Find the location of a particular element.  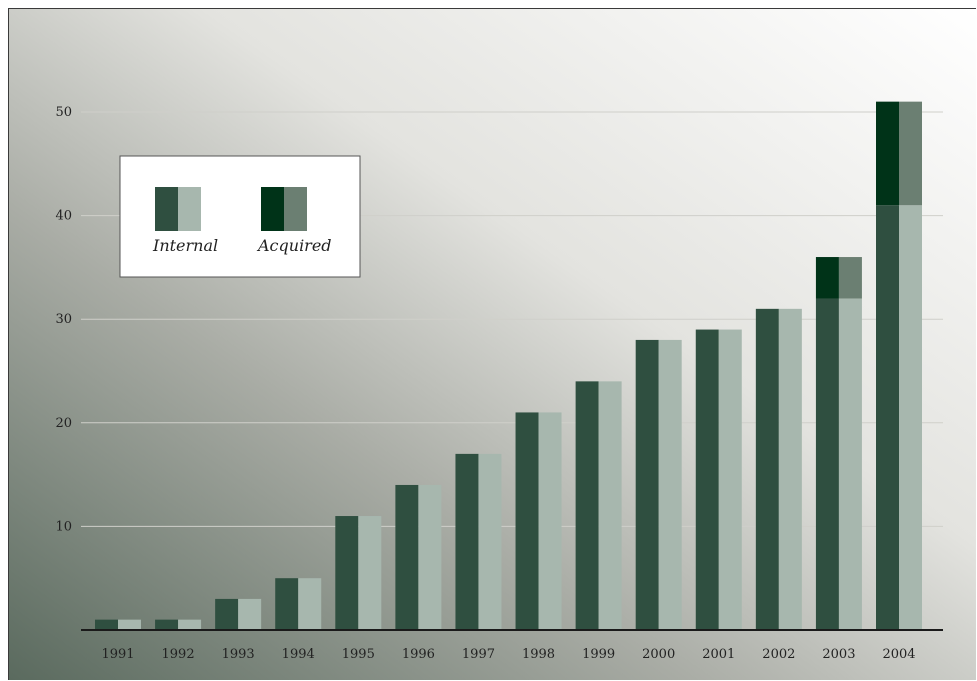

x-tick-label: 2000 is located at coordinates (658, 654).